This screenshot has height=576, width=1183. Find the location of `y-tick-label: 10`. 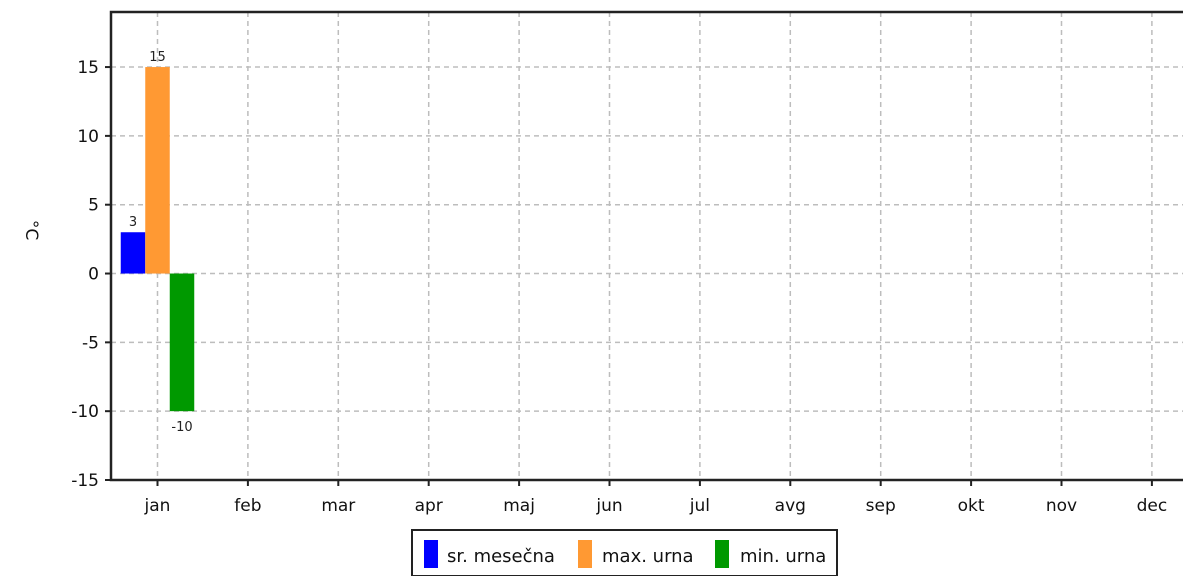

y-tick-label: 10 is located at coordinates (88, 137).